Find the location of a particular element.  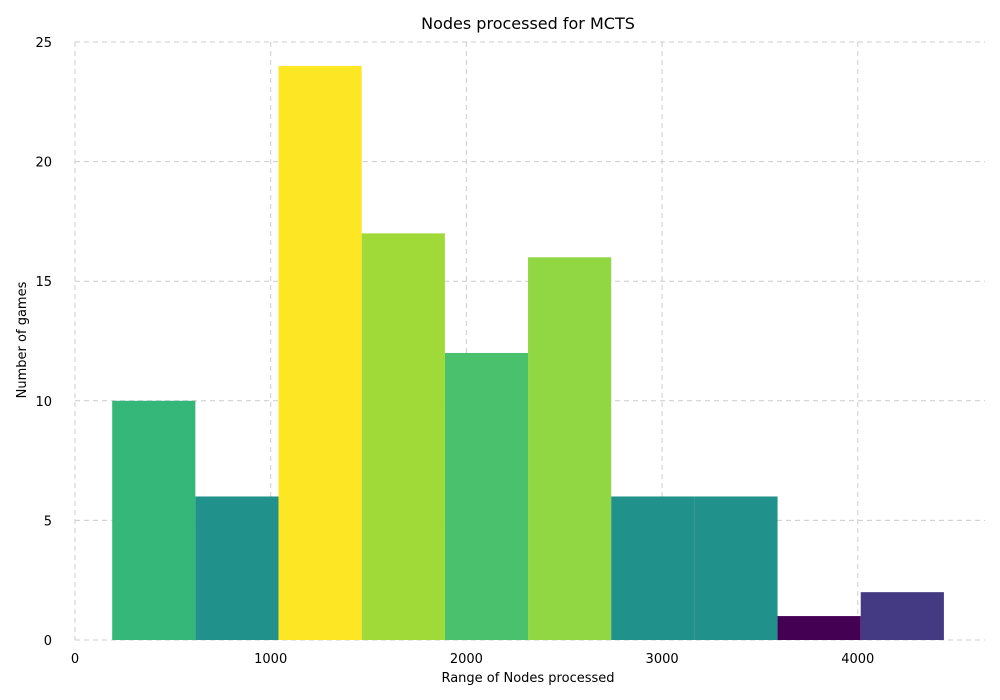

x-tick-label: 4000 is located at coordinates (857, 659).